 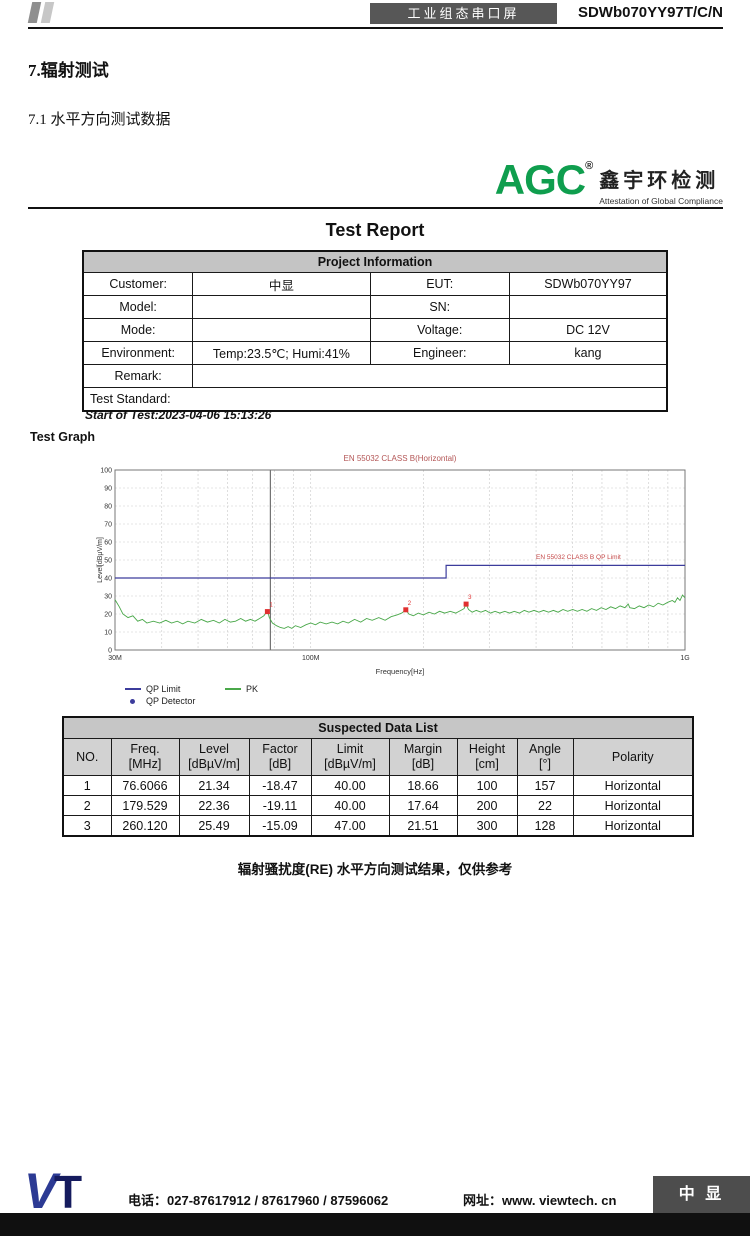 What do you see at coordinates (439, 284) in the screenshot?
I see `pi-label: EUT:` at bounding box center [439, 284].